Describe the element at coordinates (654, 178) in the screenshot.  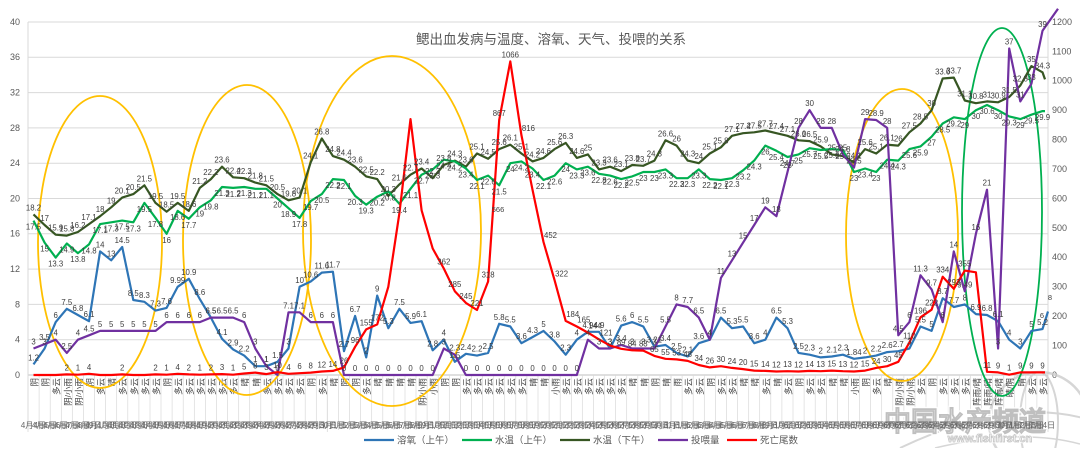
I see `svg-text: 23` at that location.